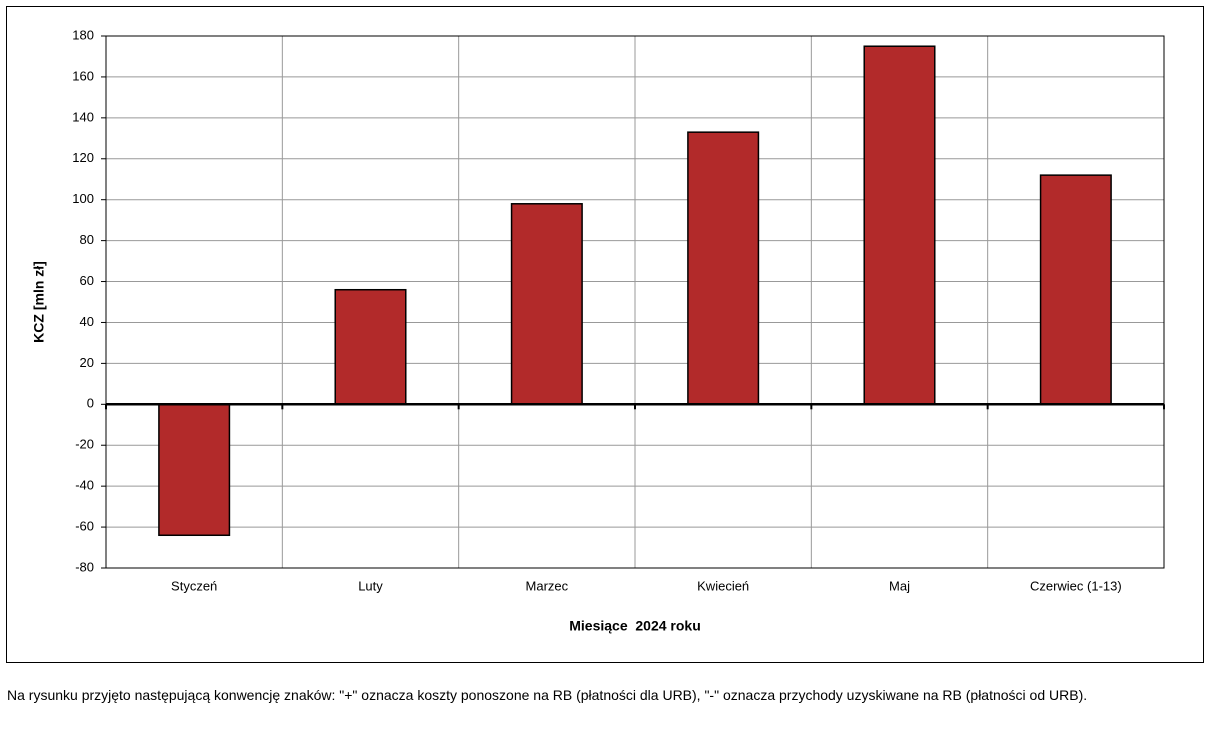 The image size is (1211, 734). I want to click on y-tick-label: -40, so click(84, 485).